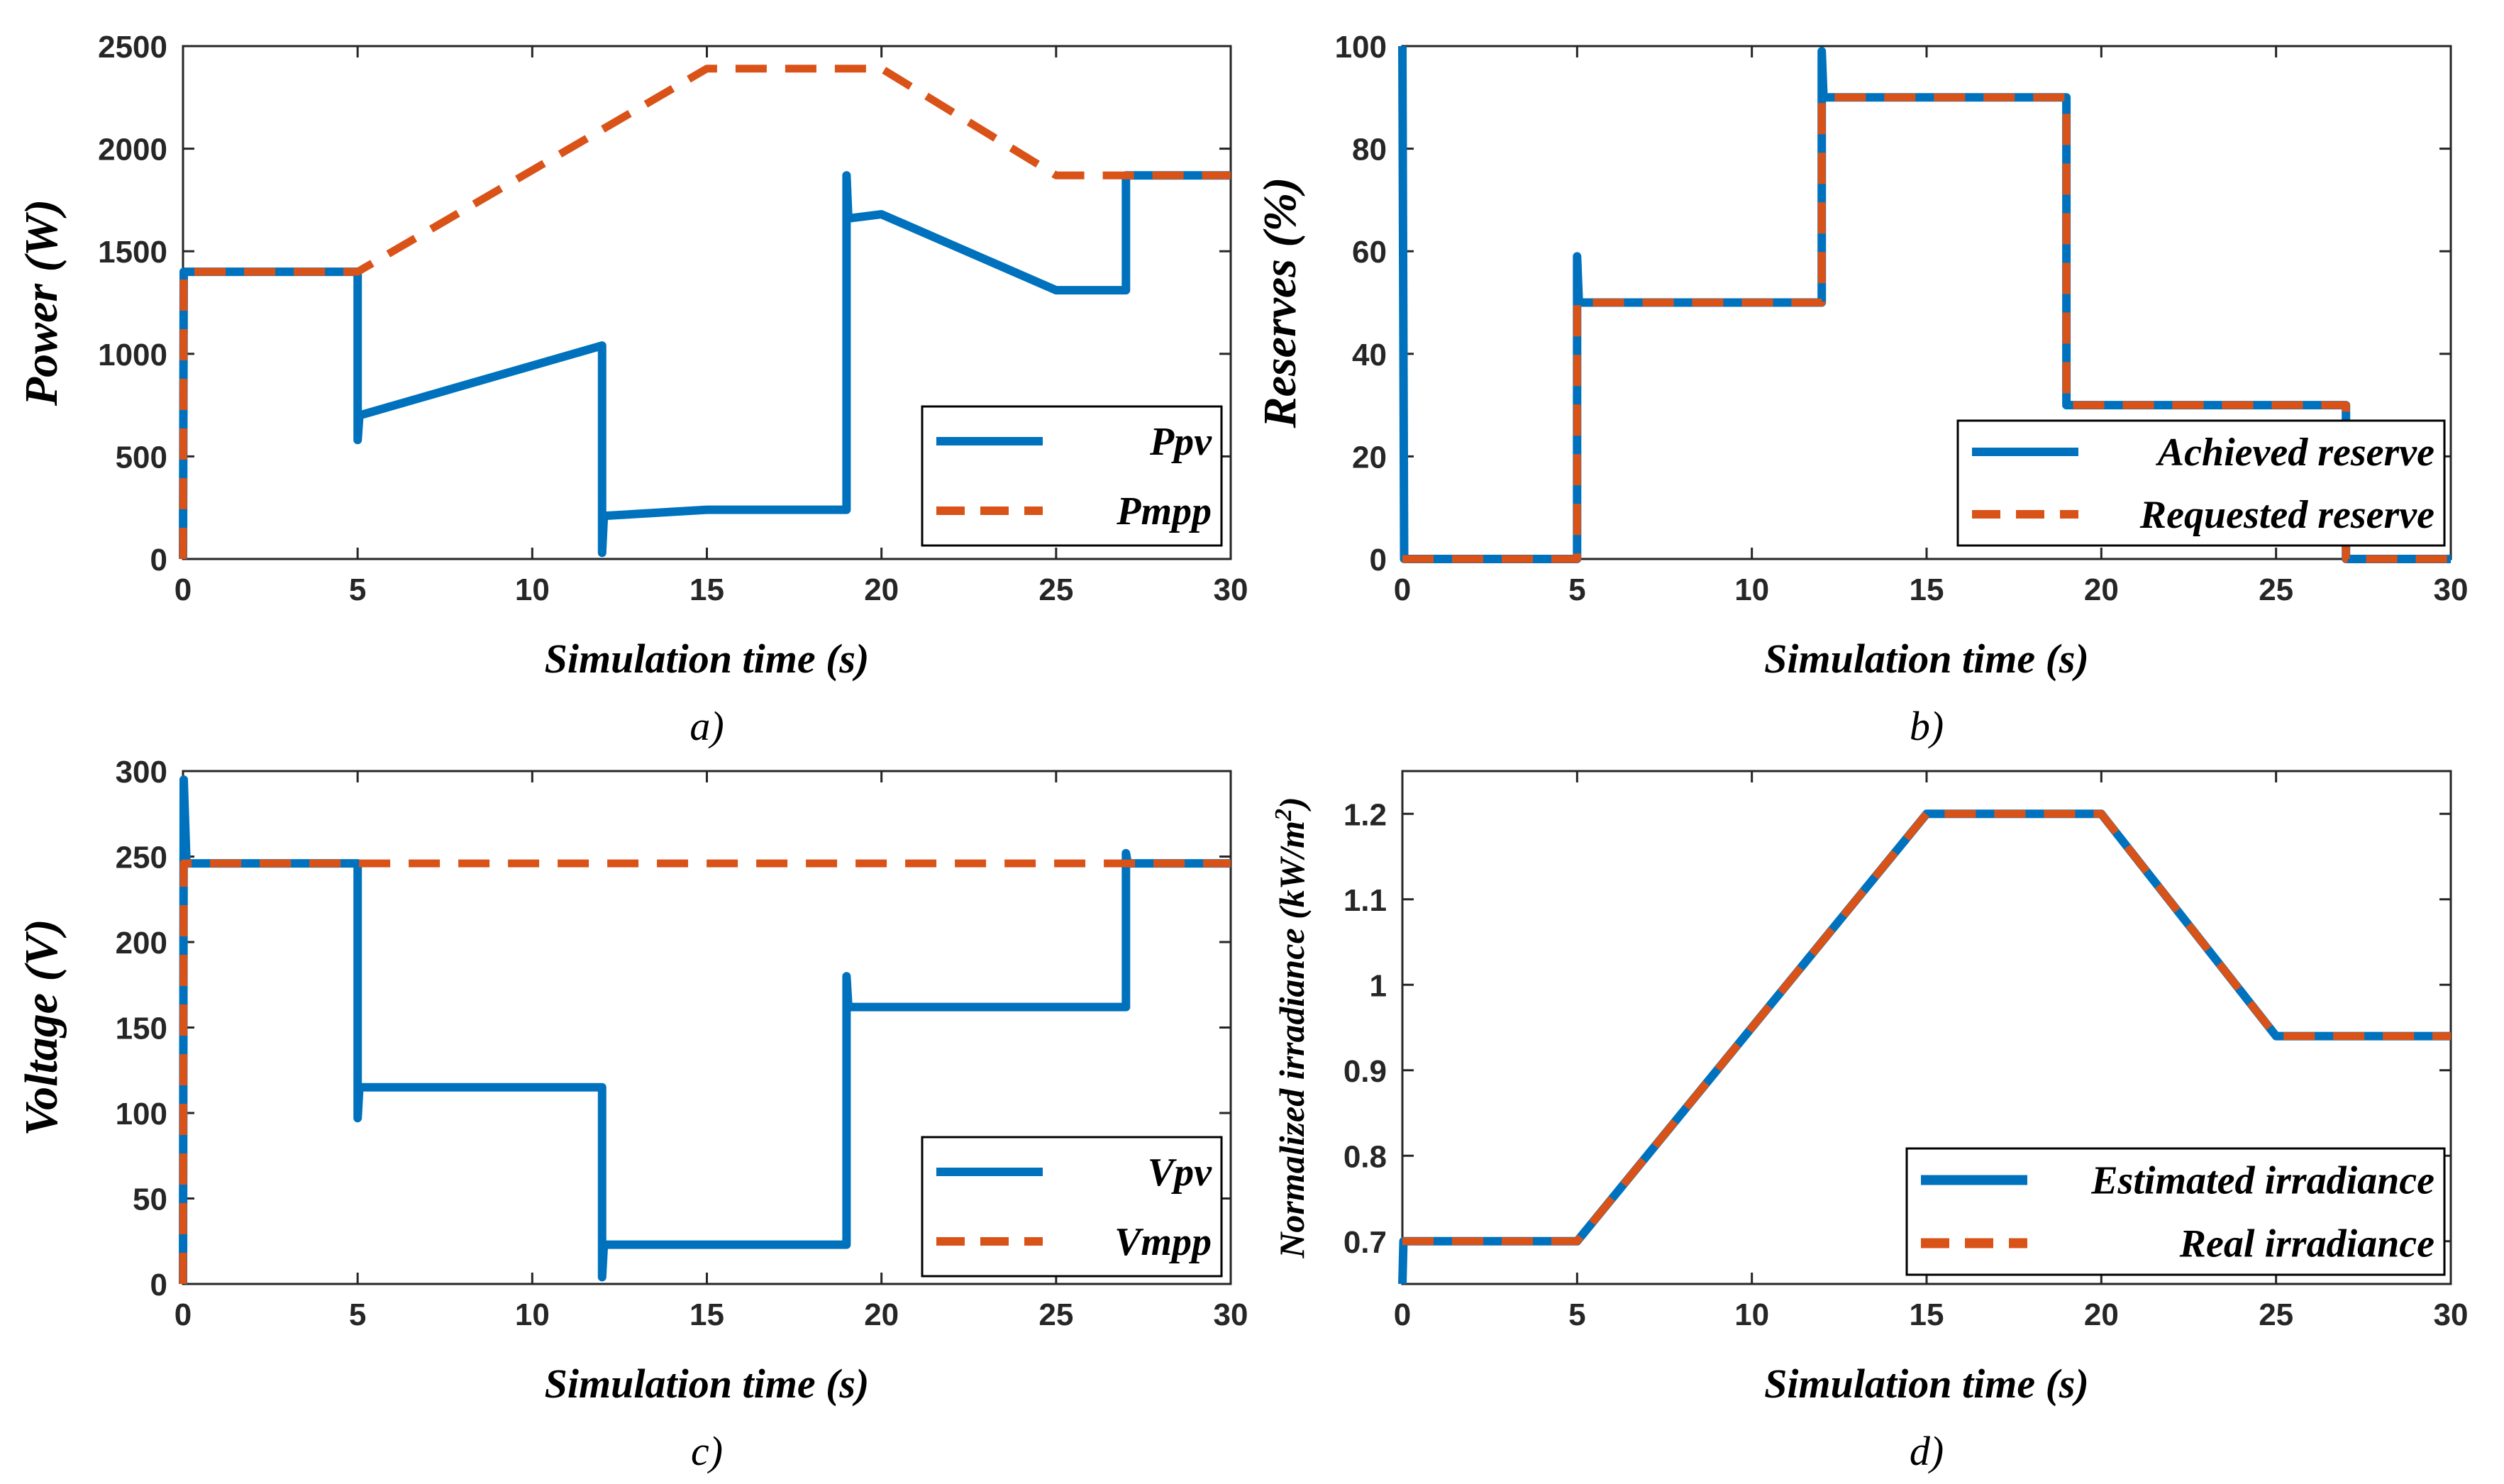  I want to click on series-line-vmpp, so click(705, 1072).